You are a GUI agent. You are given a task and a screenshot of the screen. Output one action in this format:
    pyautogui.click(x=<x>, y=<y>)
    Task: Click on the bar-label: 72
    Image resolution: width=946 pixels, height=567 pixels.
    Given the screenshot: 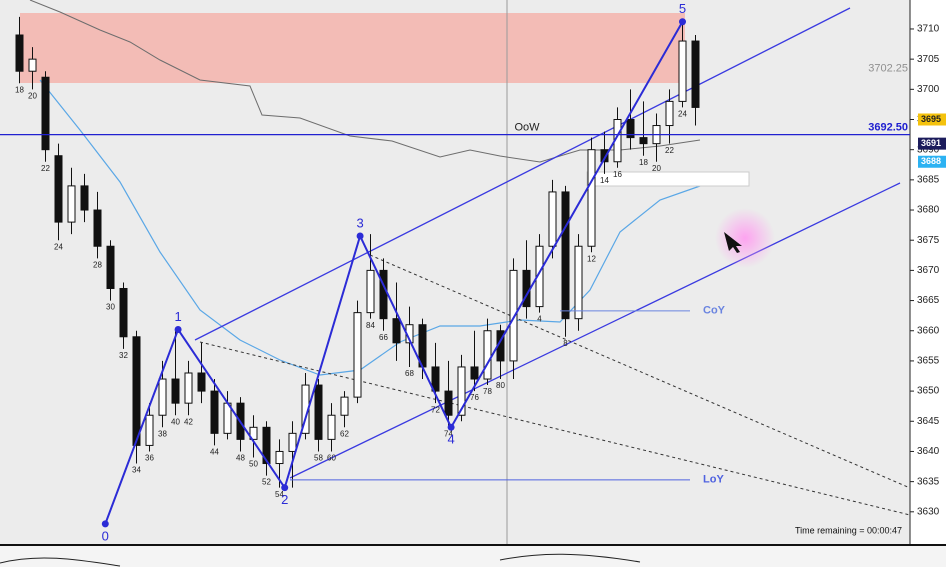 What is the action you would take?
    pyautogui.click(x=435, y=409)
    